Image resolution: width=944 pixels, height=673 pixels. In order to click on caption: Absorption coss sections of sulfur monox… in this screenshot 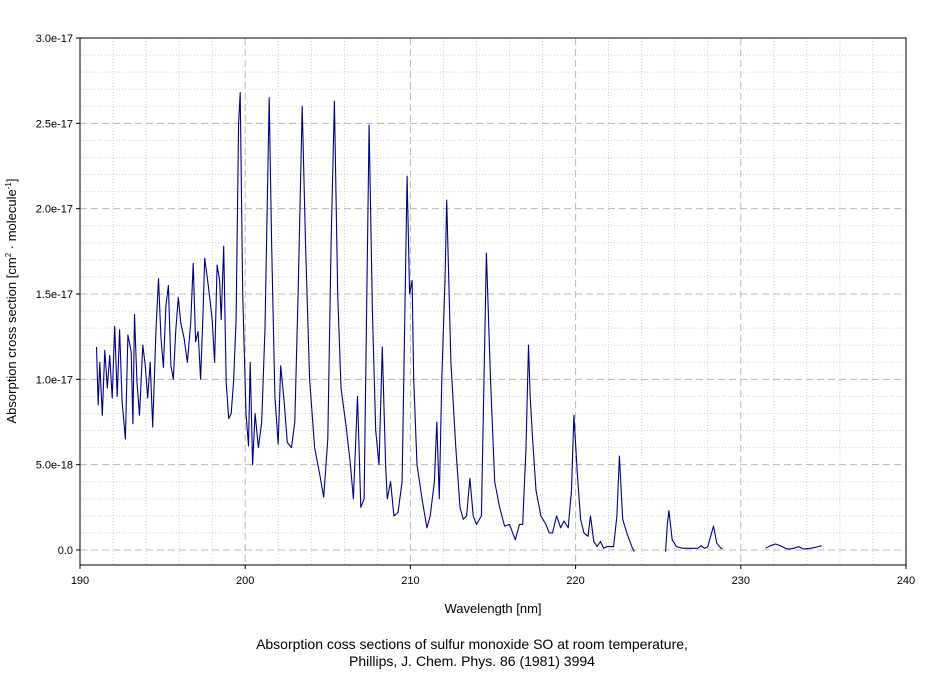, I will do `click(472, 653)`.